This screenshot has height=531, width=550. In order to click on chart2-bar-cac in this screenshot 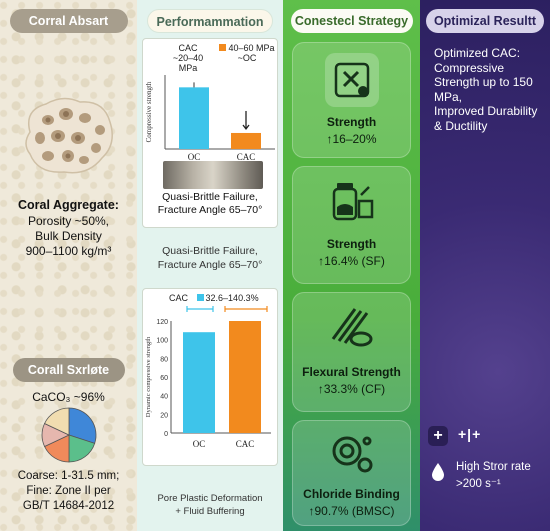, I will do `click(245, 377)`.